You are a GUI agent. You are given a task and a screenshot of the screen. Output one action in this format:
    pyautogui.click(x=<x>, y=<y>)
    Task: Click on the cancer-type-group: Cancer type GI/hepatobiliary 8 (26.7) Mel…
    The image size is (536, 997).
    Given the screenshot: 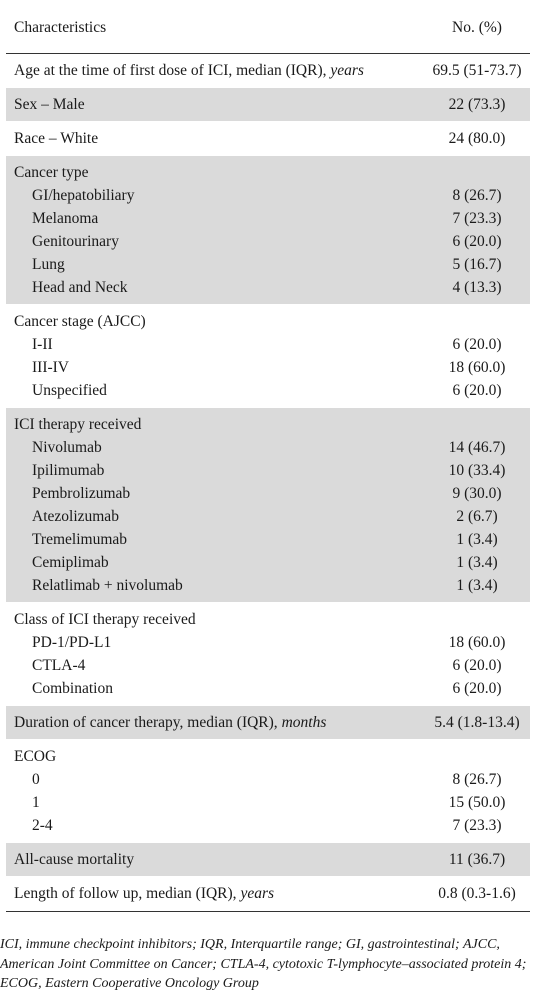 What is the action you would take?
    pyautogui.click(x=268, y=230)
    